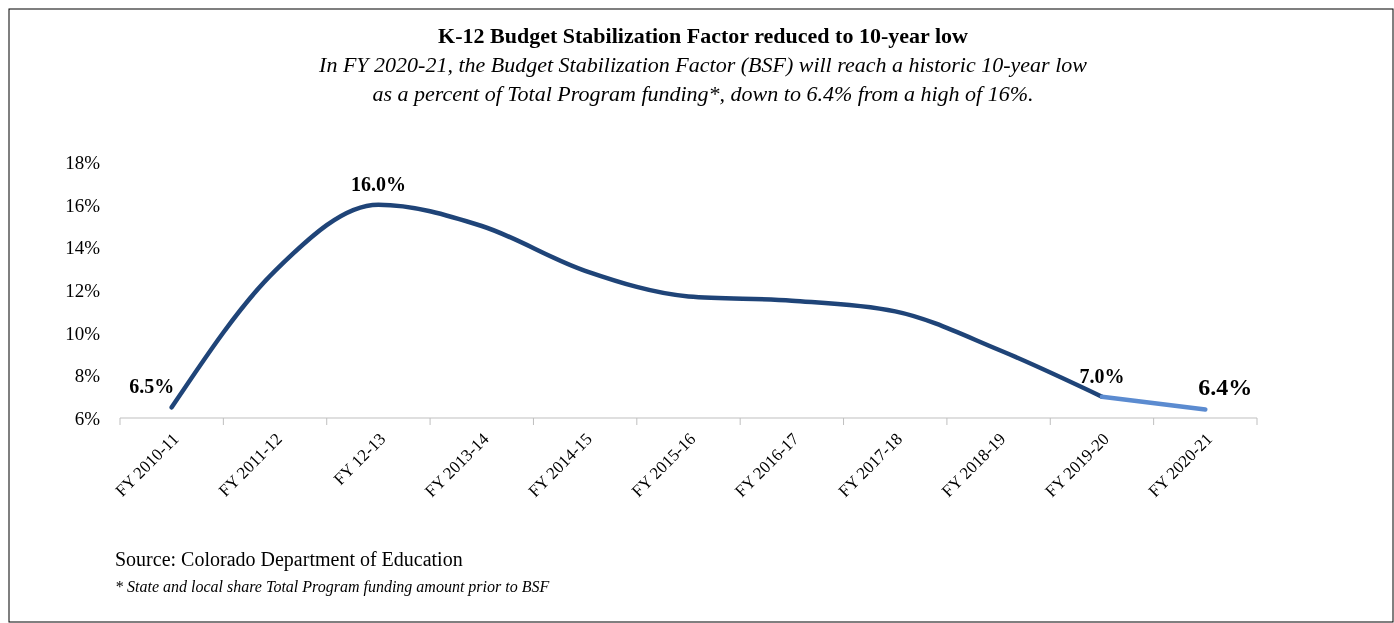 This screenshot has width=1394, height=623. What do you see at coordinates (1102, 375) in the screenshot?
I see `data-label: 7.0%` at bounding box center [1102, 375].